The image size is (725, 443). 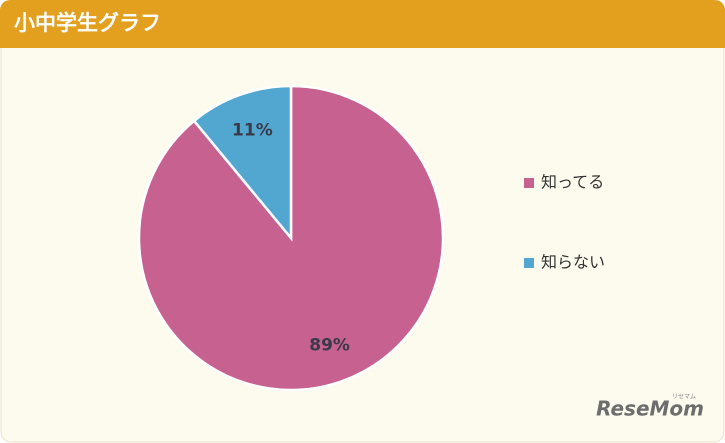 I want to click on watermark: ReseMom, so click(x=650, y=409).